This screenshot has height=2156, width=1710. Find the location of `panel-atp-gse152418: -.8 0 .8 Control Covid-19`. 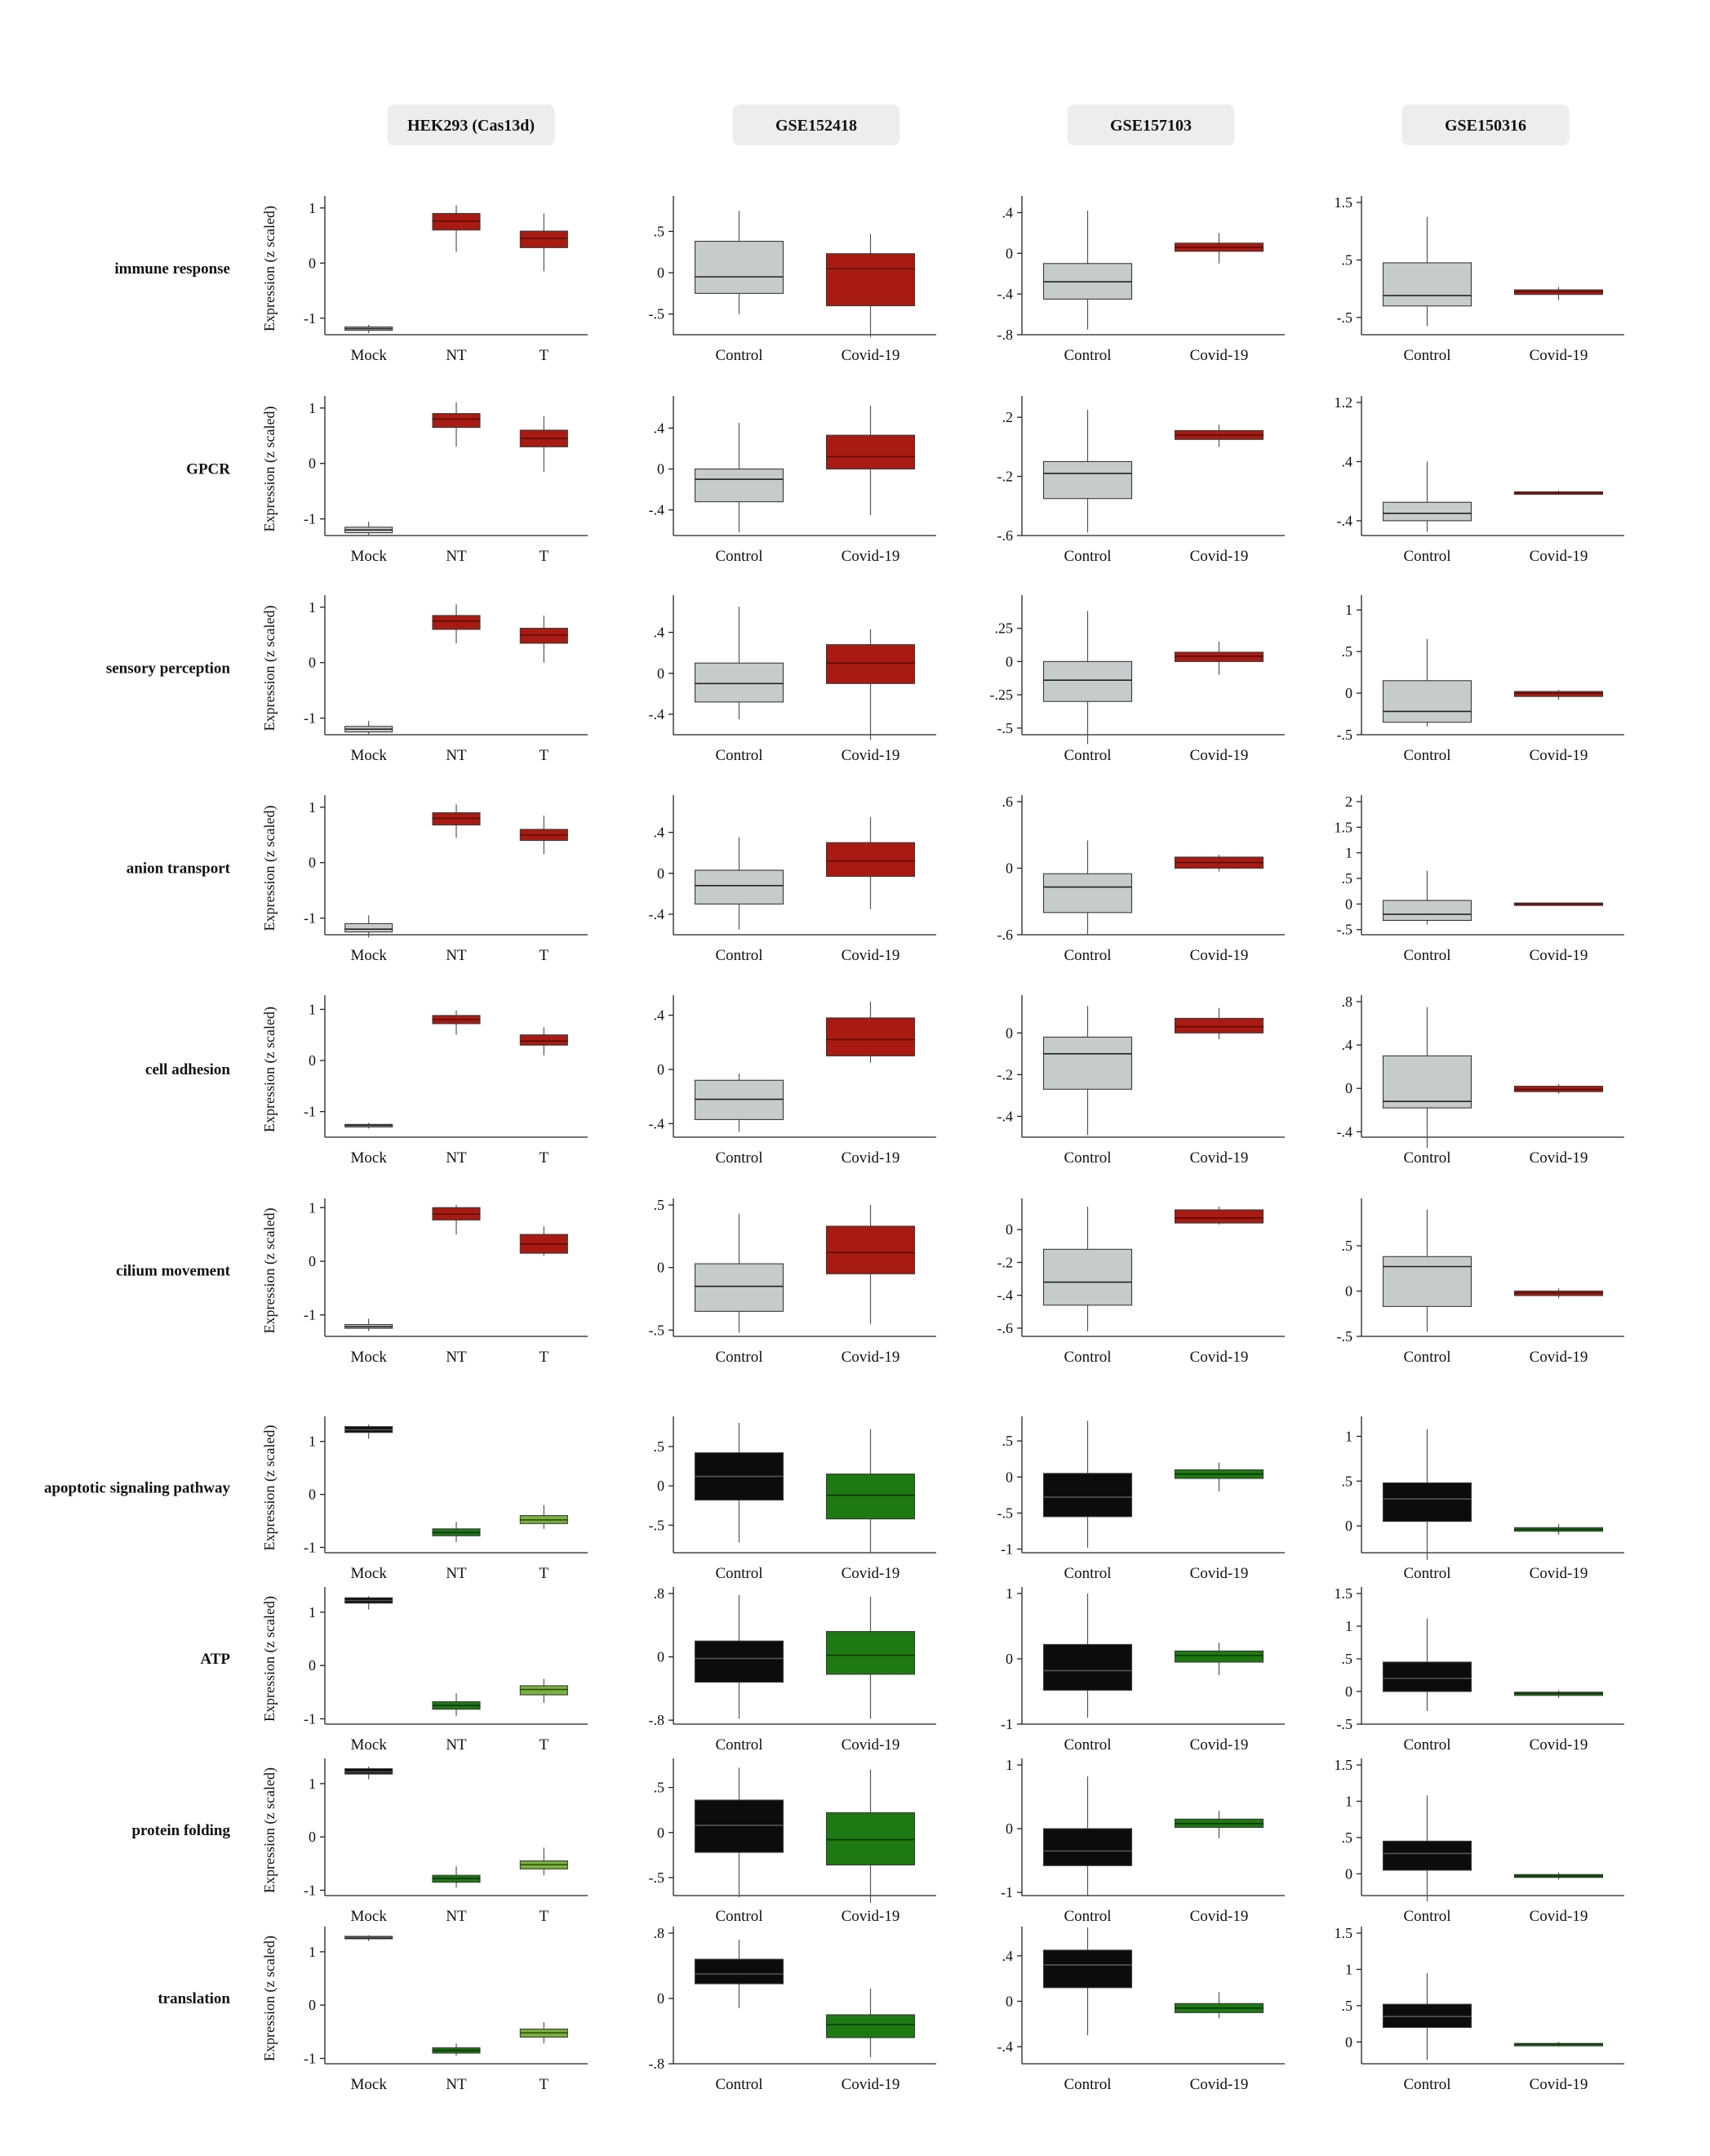

panel-atp-gse152418: -.8 0 .8 Control Covid-19 is located at coordinates (792, 1669).